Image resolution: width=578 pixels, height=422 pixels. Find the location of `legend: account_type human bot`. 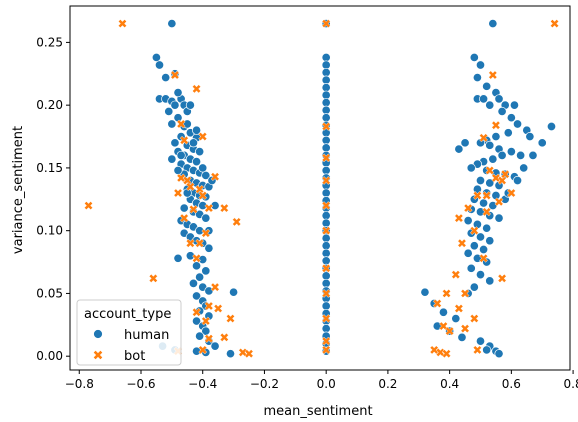

legend: account_type human bot is located at coordinates (129, 332).